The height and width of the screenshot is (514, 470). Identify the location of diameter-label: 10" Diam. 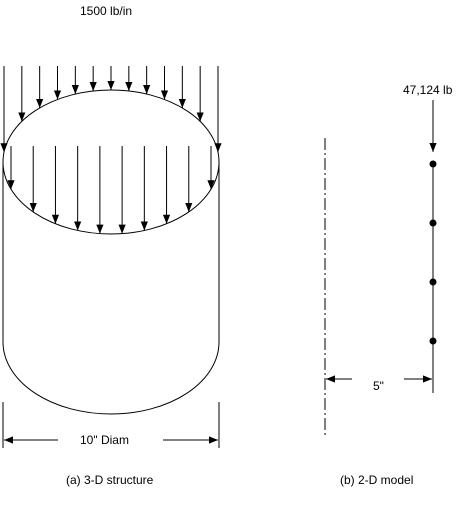
(104, 440).